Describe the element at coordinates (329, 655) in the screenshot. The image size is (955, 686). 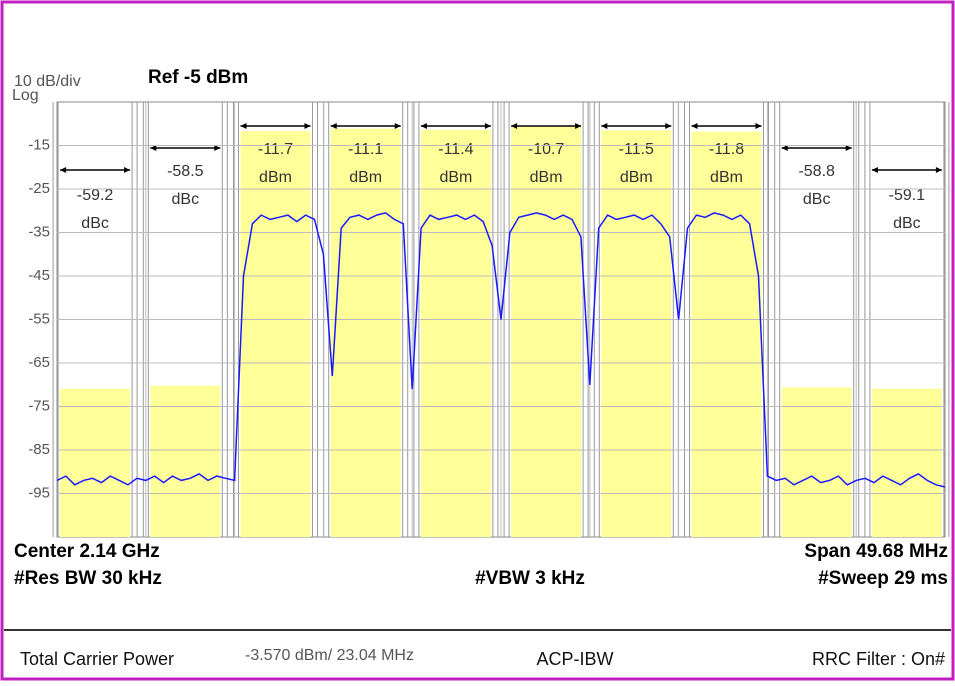
I see `status-value: -3.570 dBm/ 23.04 MHz` at that location.